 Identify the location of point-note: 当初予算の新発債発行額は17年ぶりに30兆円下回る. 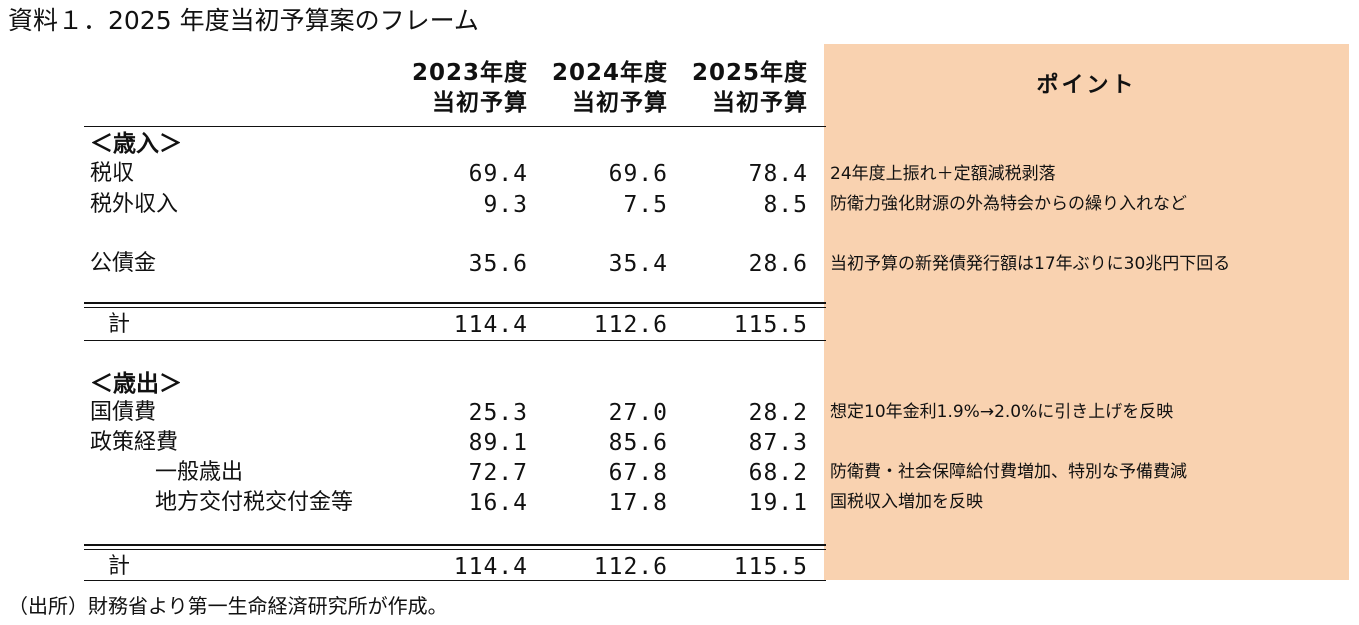
(1030, 264).